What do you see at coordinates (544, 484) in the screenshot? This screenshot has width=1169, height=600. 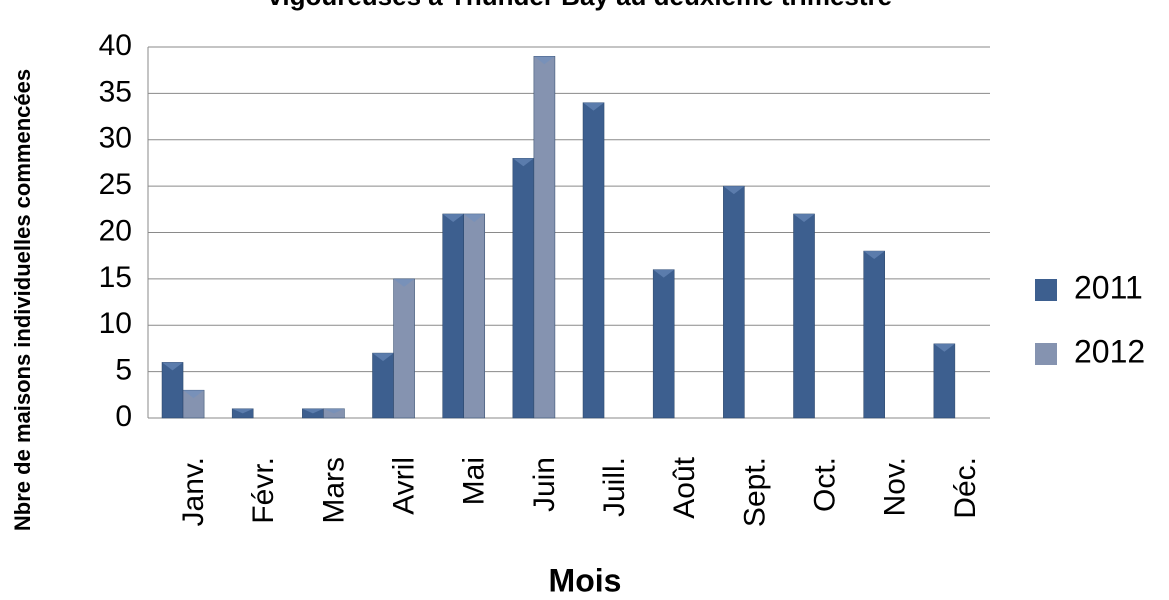 I see `x-tick-label: Juin` at bounding box center [544, 484].